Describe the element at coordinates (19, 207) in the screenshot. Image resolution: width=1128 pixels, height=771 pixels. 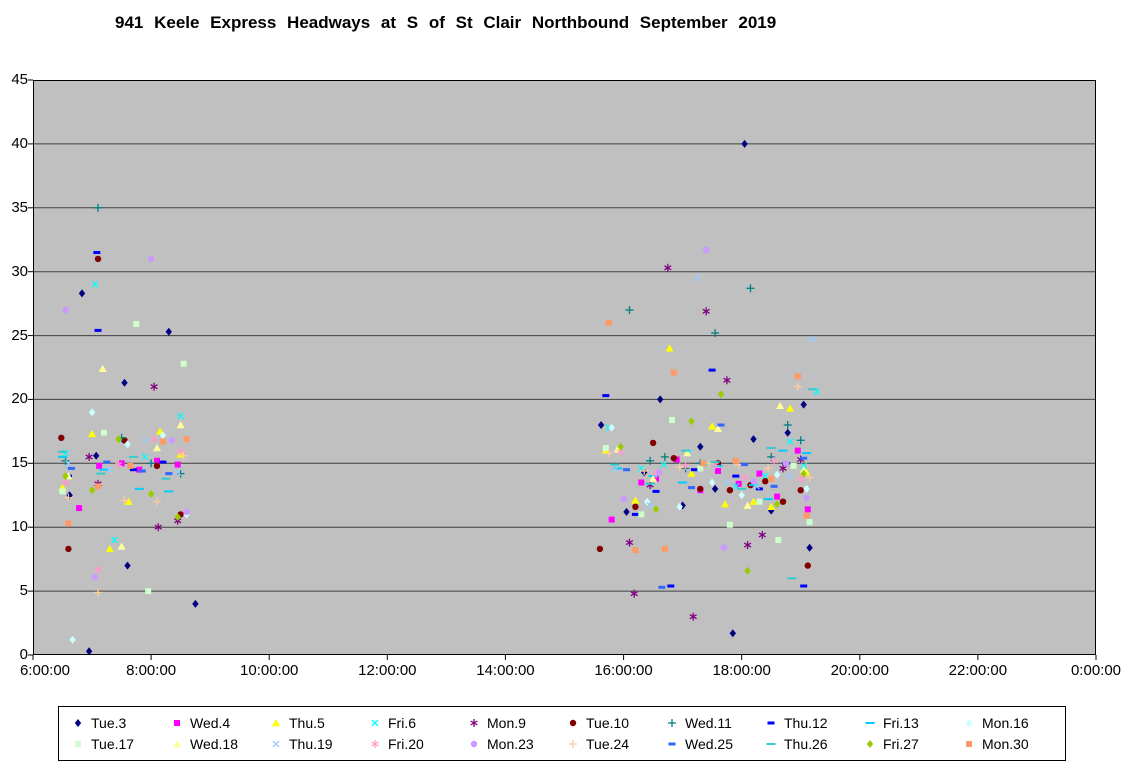
I see `y-tick-label: 35` at that location.